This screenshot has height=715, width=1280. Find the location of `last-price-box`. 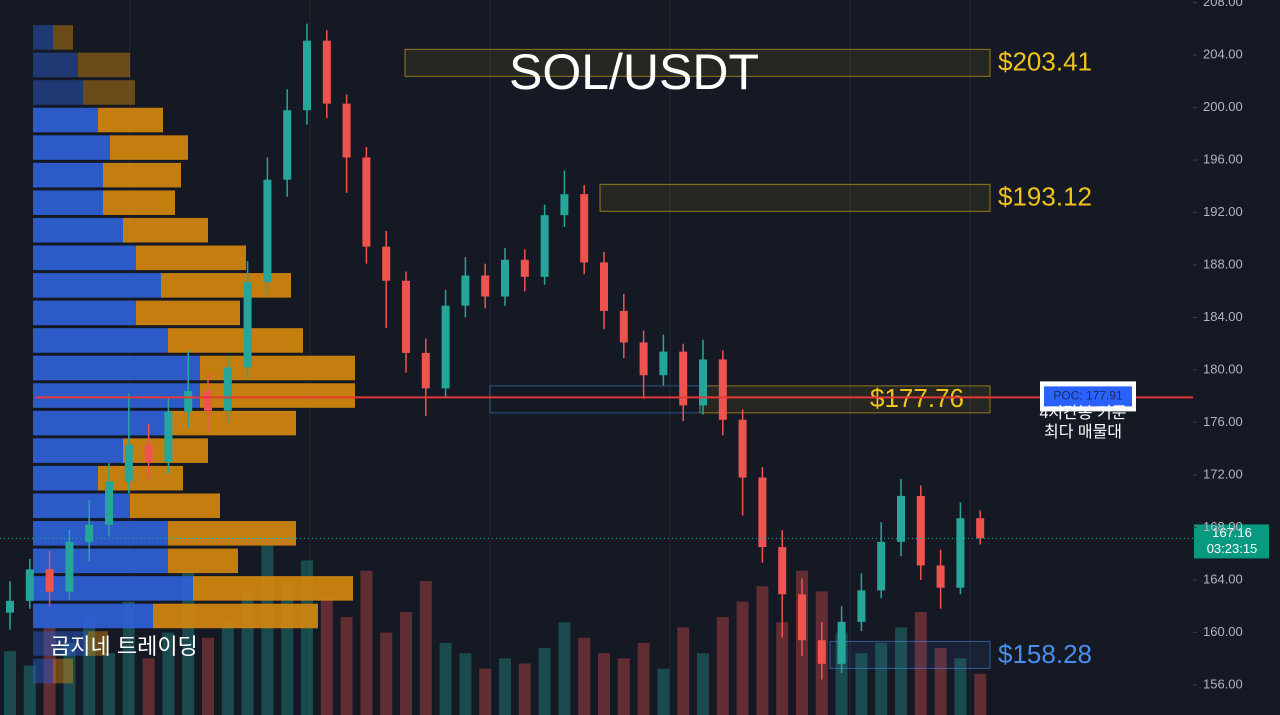

last-price-box is located at coordinates (1231, 541).